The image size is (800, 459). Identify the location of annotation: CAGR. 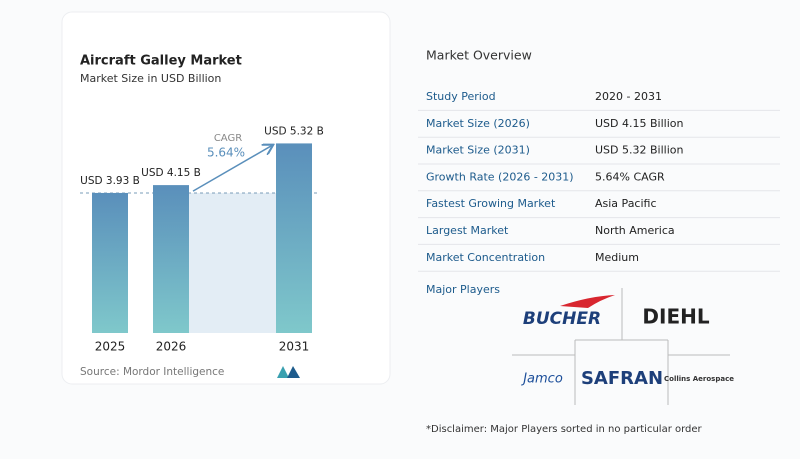
(228, 138).